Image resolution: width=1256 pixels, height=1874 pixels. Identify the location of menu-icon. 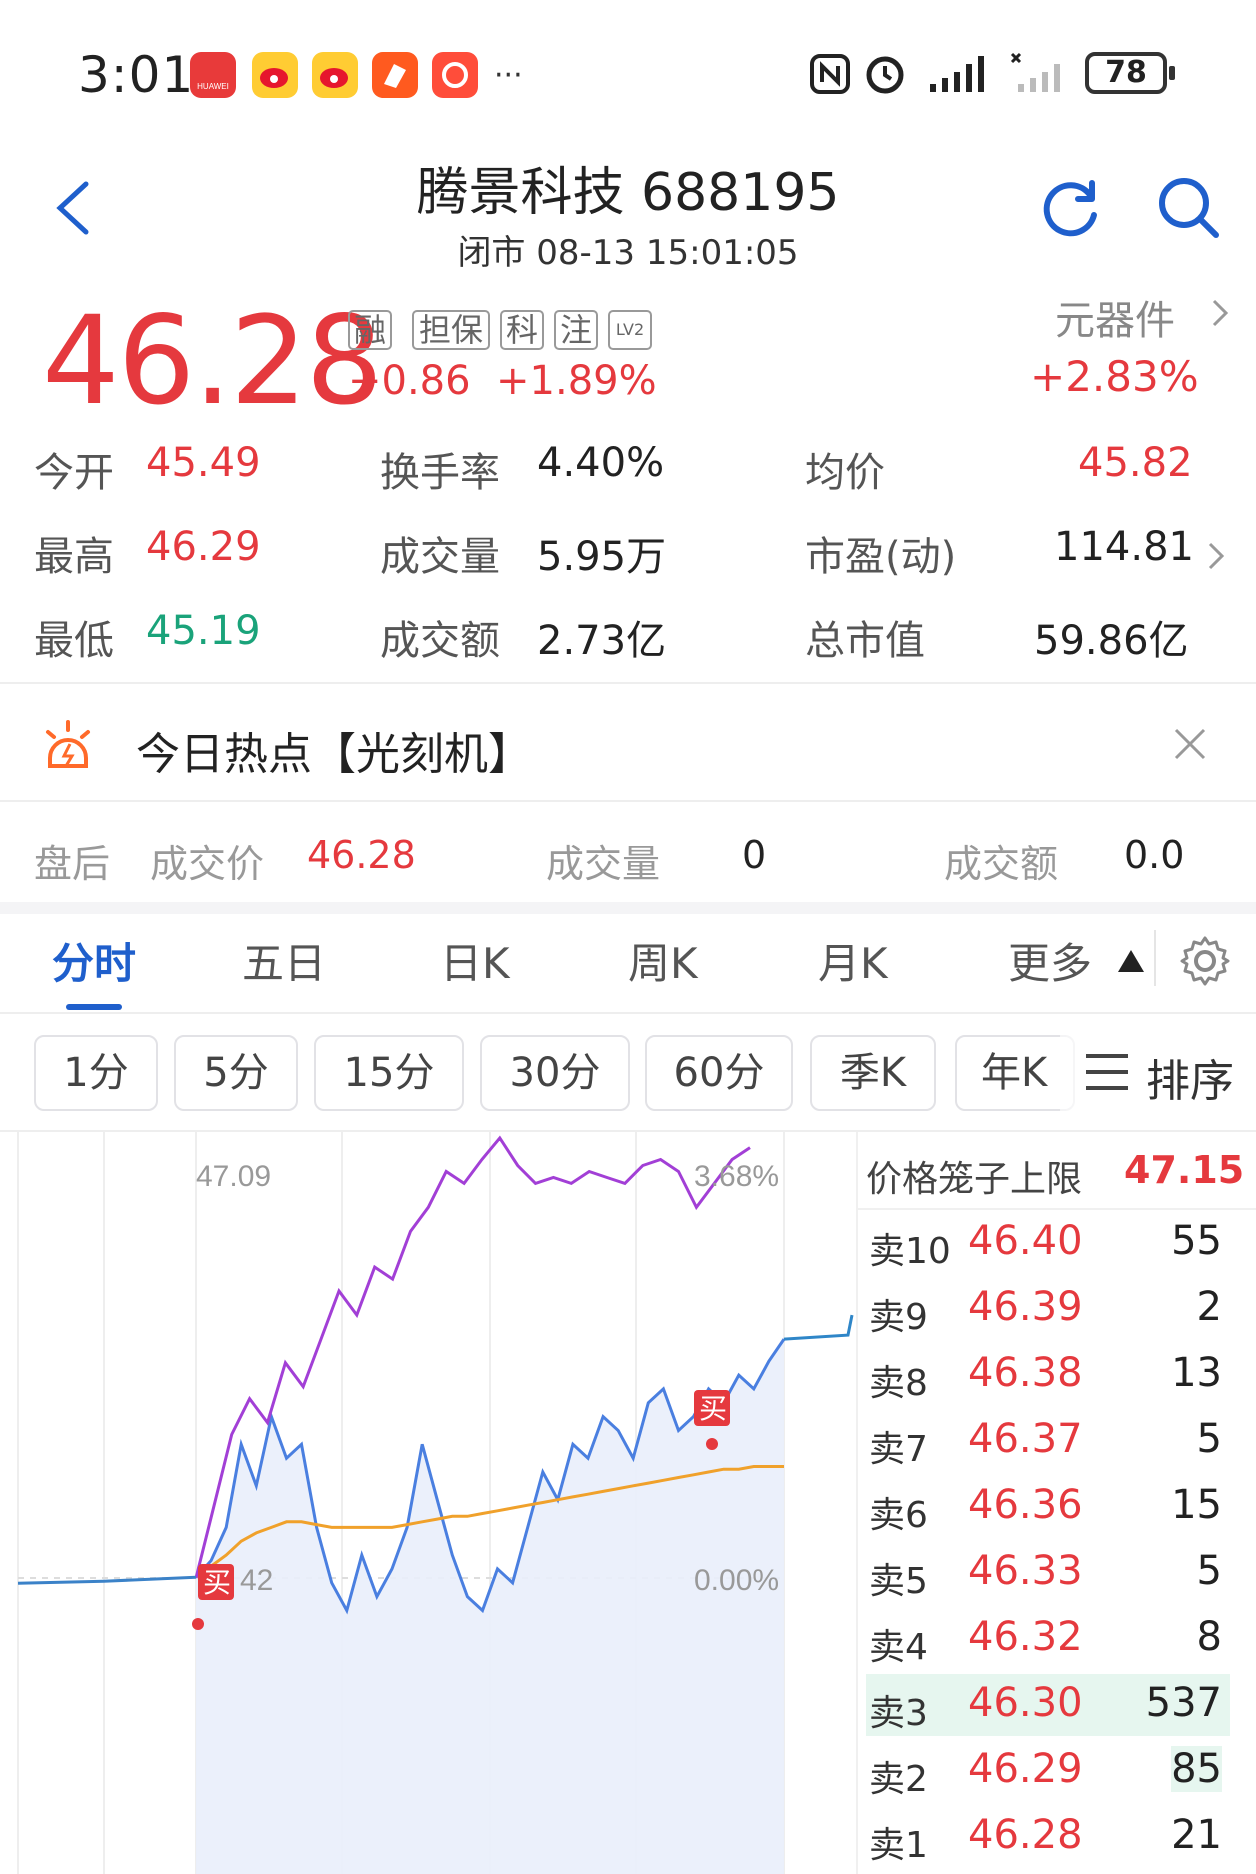
(1107, 1072).